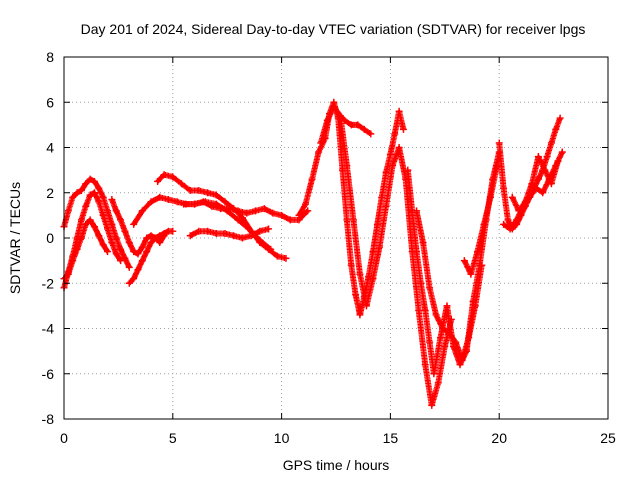  Describe the element at coordinates (391, 438) in the screenshot. I see `x-tick-label: 15` at that location.